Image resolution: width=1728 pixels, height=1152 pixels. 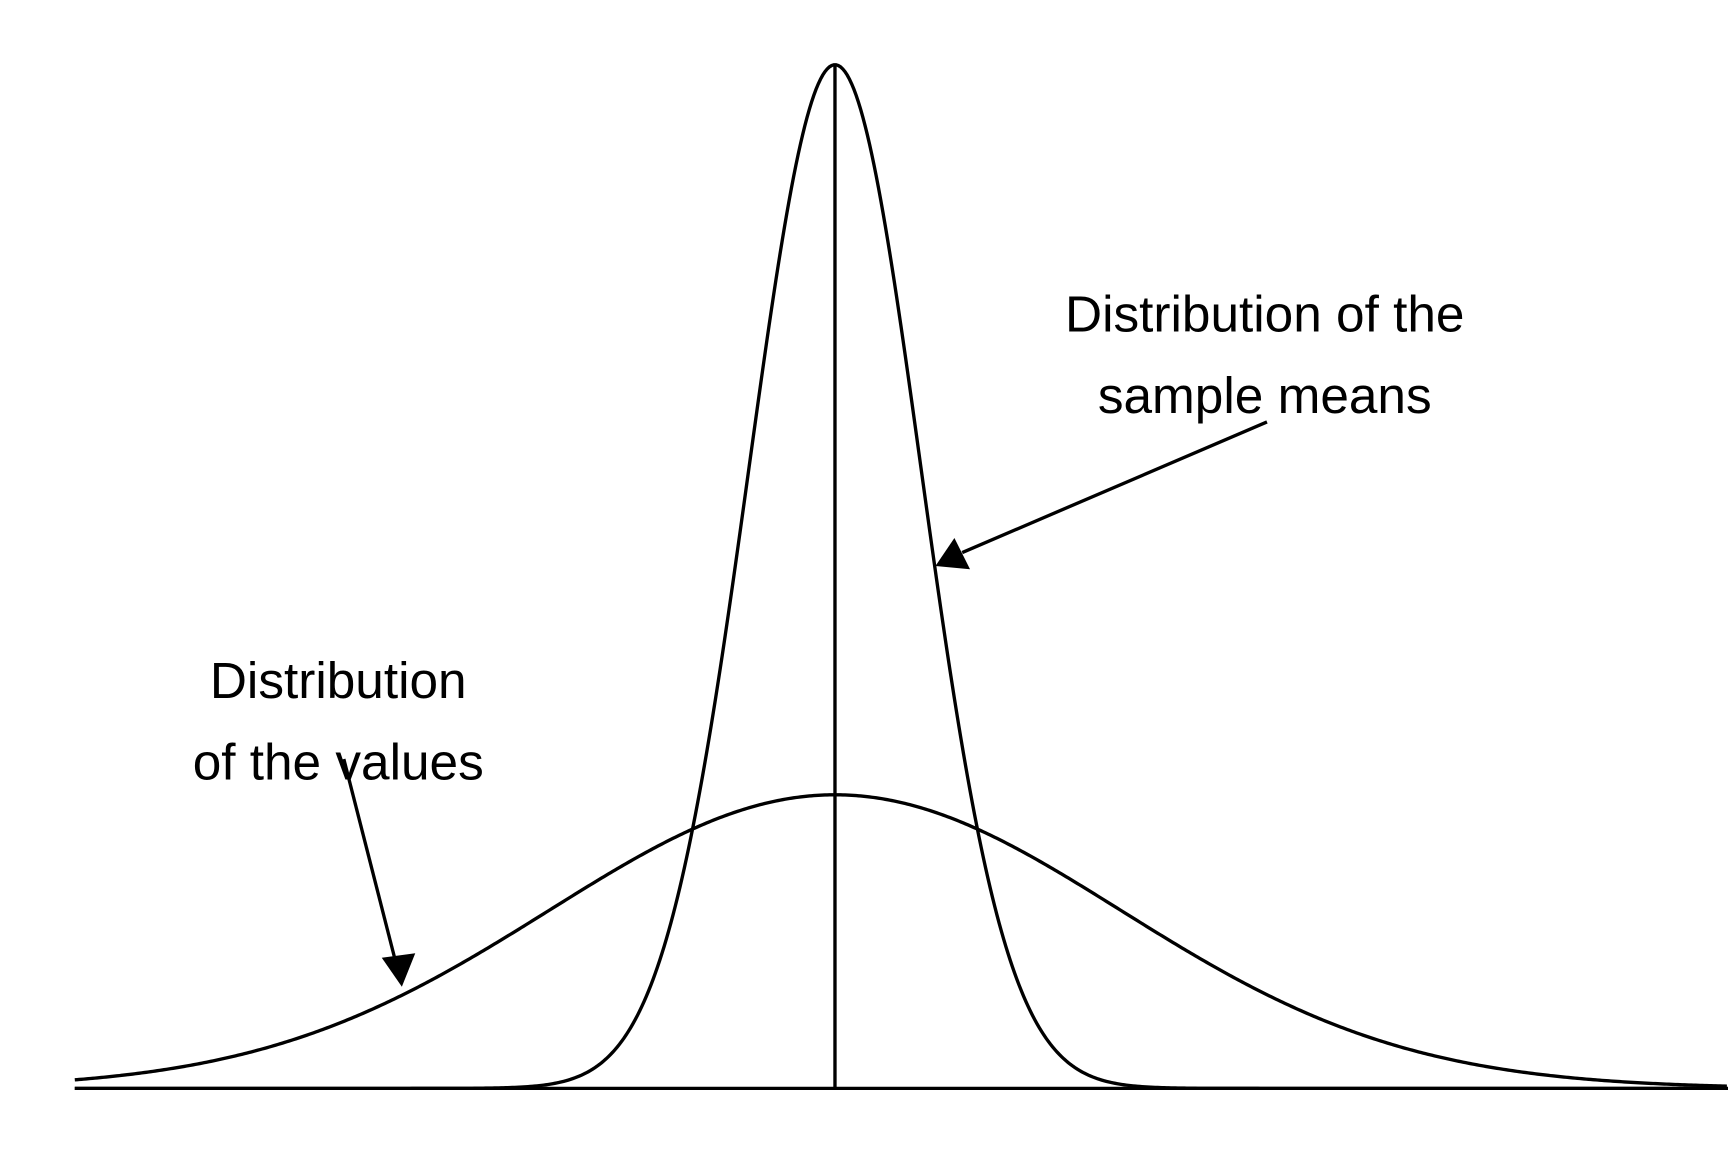 I want to click on label: Distribution, so click(x=338, y=680).